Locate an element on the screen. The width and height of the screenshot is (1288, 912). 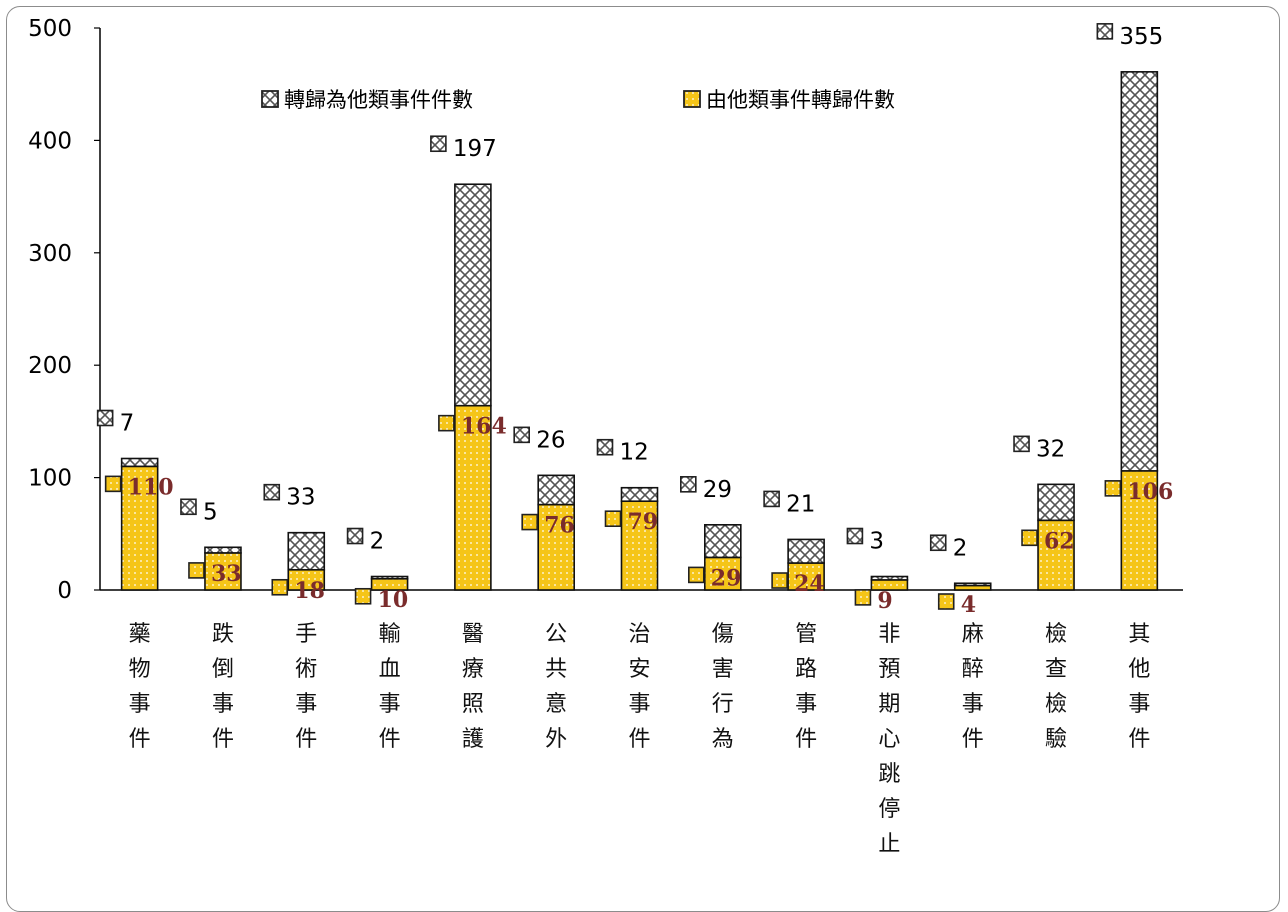
data-label-from-other: 4 is located at coordinates (968, 605).